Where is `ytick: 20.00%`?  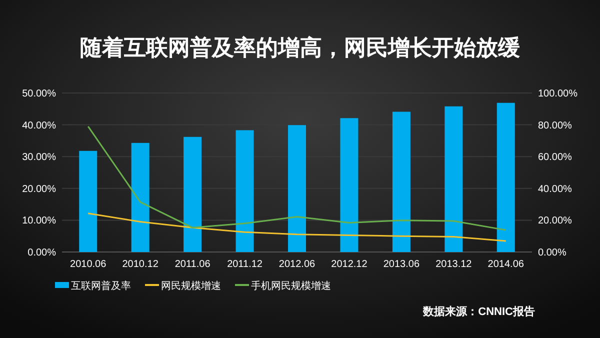 ytick: 20.00% is located at coordinates (39, 189).